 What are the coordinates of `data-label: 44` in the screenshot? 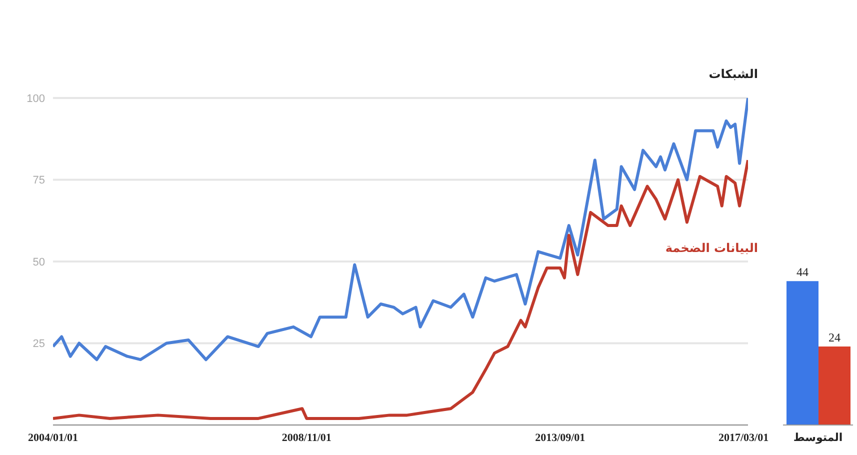 It's located at (802, 272).